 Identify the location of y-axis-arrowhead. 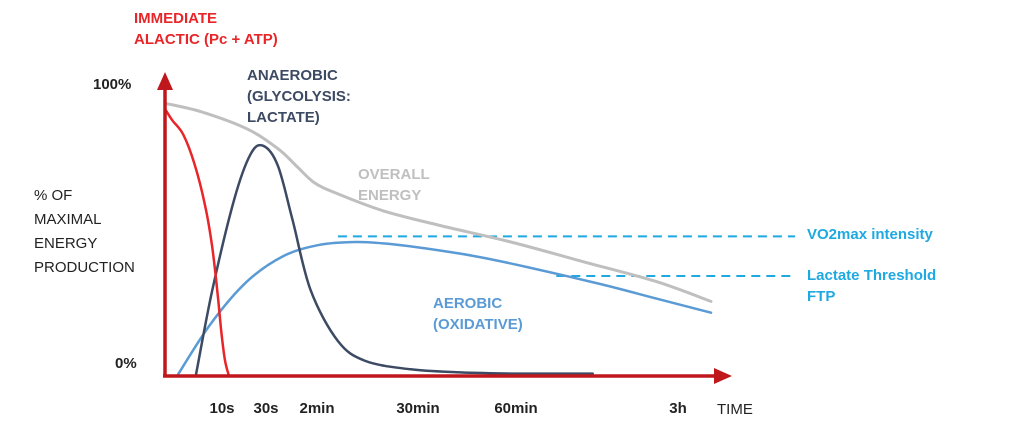
(165, 81).